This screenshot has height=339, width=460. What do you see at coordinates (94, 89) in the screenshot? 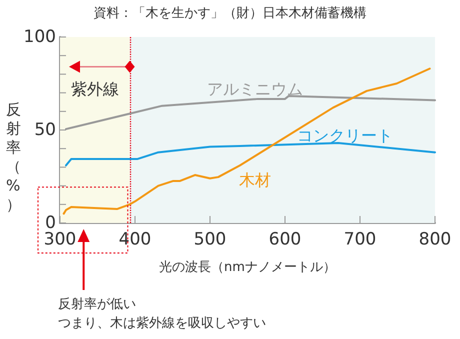
I see `band-label: 紫外線` at bounding box center [94, 89].